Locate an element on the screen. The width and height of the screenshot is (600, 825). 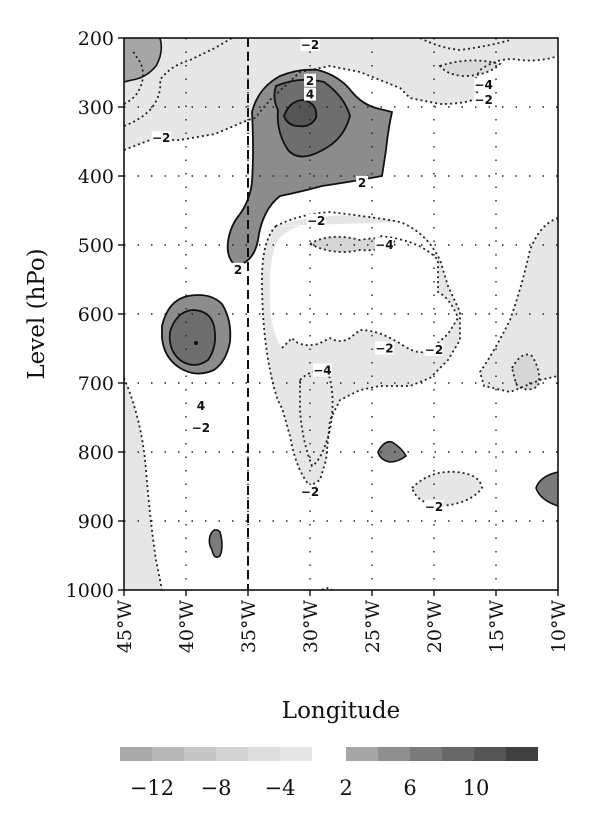
y-tick-label: 900 is located at coordinates (96, 522).